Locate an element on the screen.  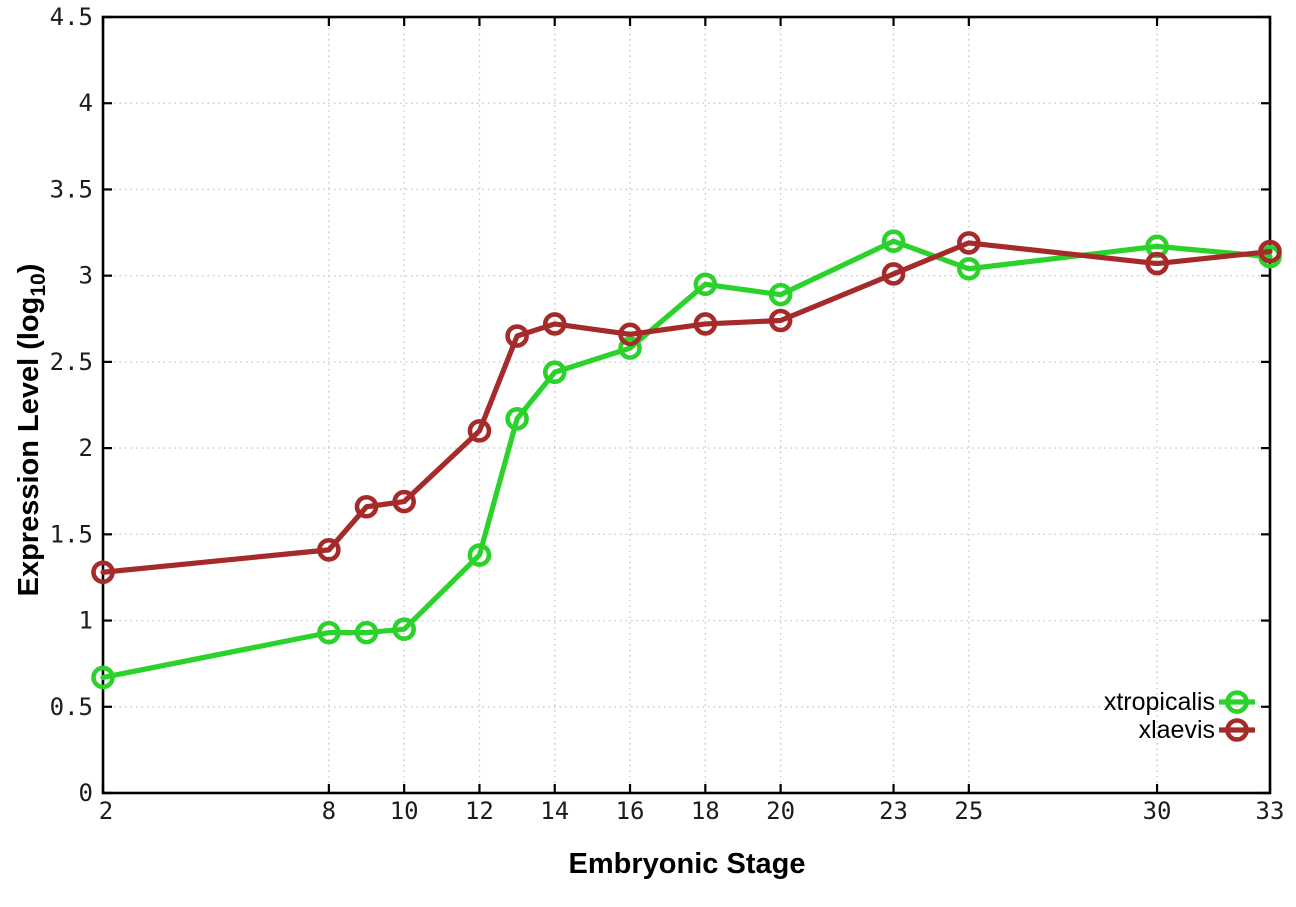
y-tick-label-0: 0 is located at coordinates (86, 793).